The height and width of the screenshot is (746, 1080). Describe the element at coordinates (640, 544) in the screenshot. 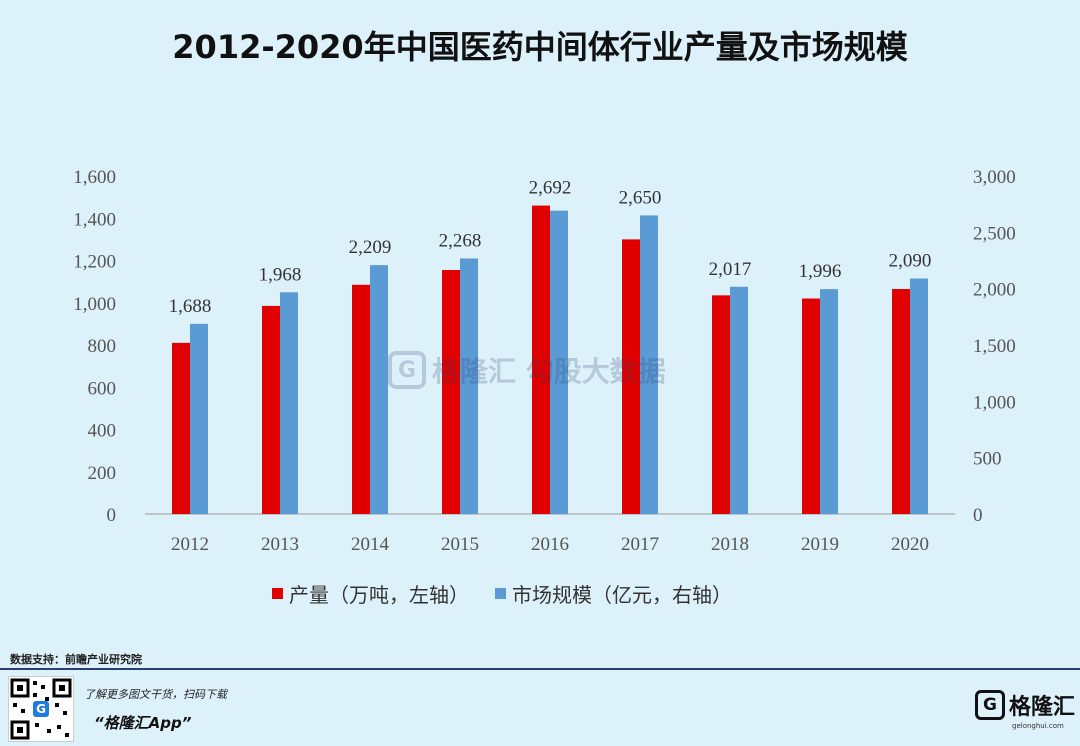

I see `x-axis-tick-label: 2017` at that location.